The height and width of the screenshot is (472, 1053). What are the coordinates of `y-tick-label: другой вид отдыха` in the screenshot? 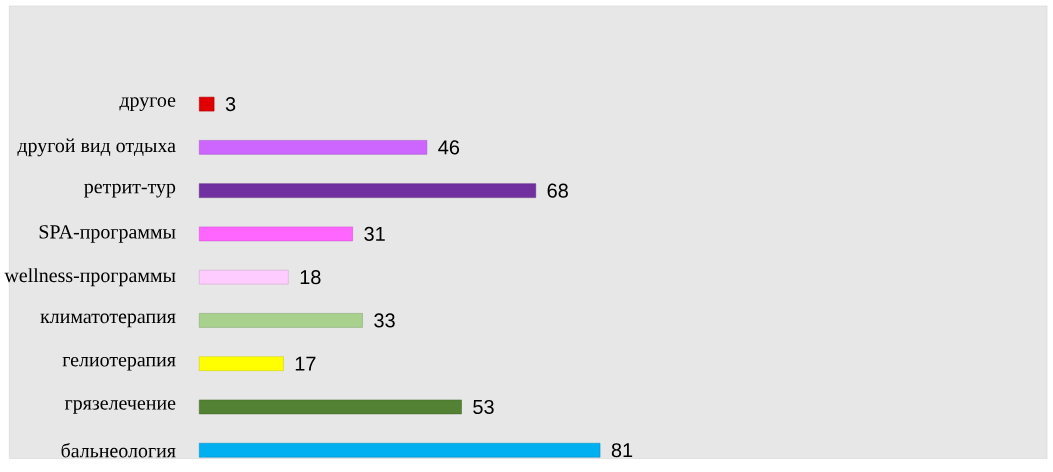 It's located at (96, 147).